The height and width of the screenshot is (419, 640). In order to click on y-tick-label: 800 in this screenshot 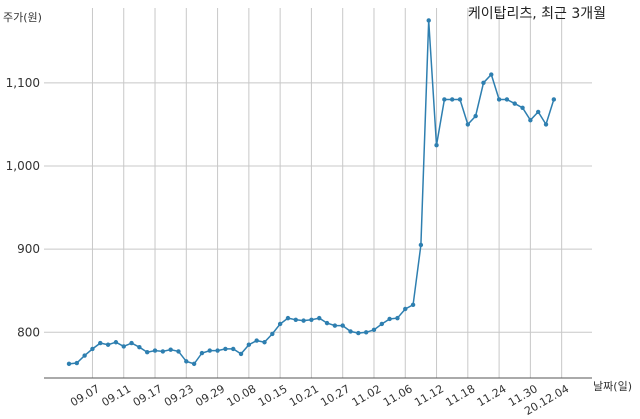, I will do `click(28, 332)`.